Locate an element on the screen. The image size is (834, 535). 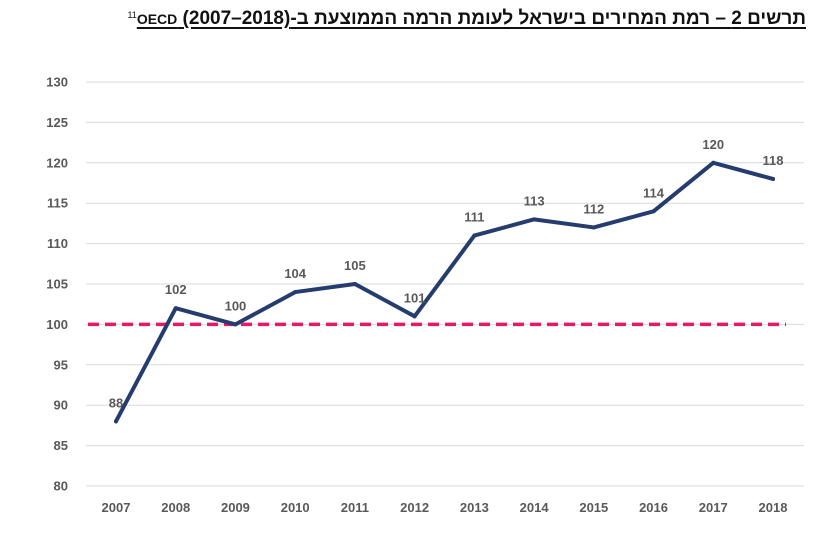
y-tick-label: 115 is located at coordinates (57, 203).